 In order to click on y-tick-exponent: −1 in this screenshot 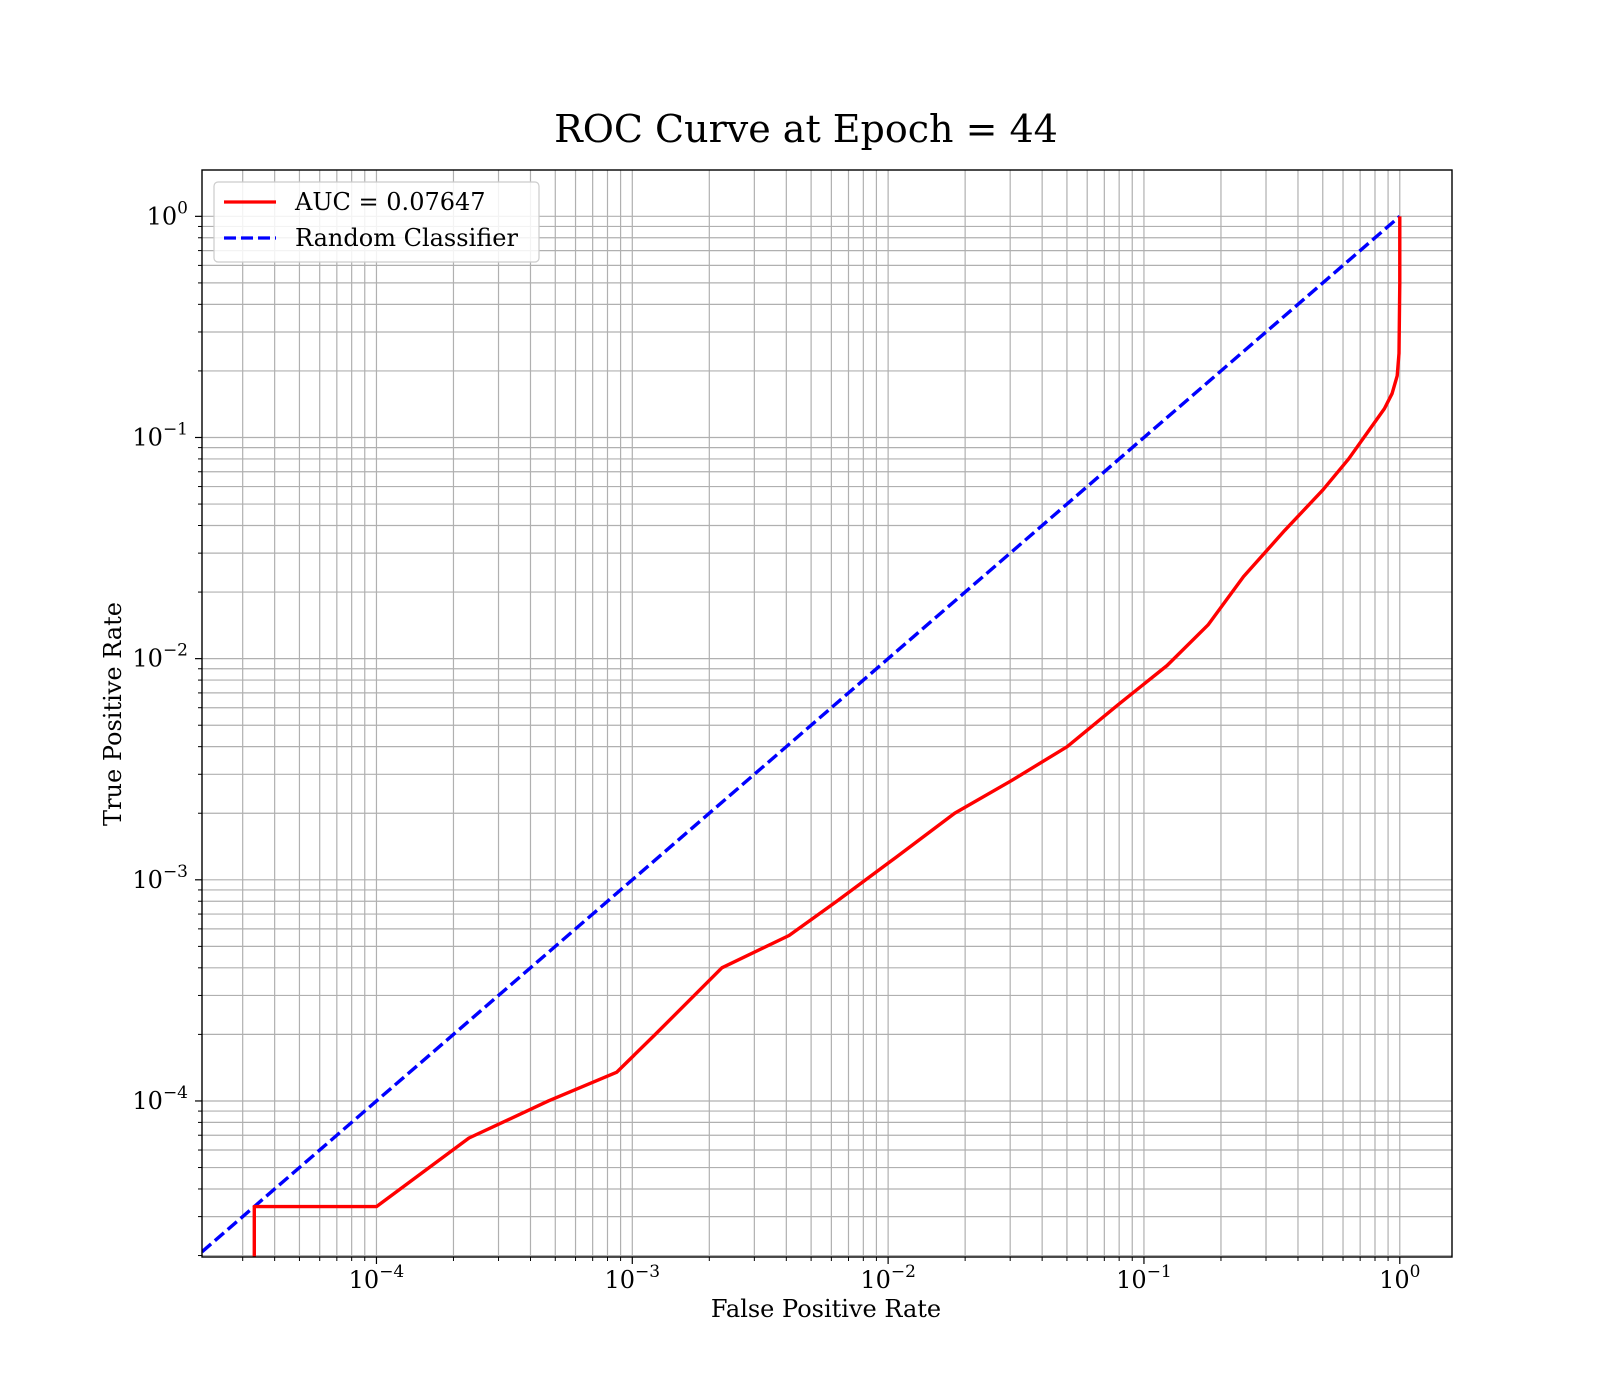, I will do `click(175, 429)`.